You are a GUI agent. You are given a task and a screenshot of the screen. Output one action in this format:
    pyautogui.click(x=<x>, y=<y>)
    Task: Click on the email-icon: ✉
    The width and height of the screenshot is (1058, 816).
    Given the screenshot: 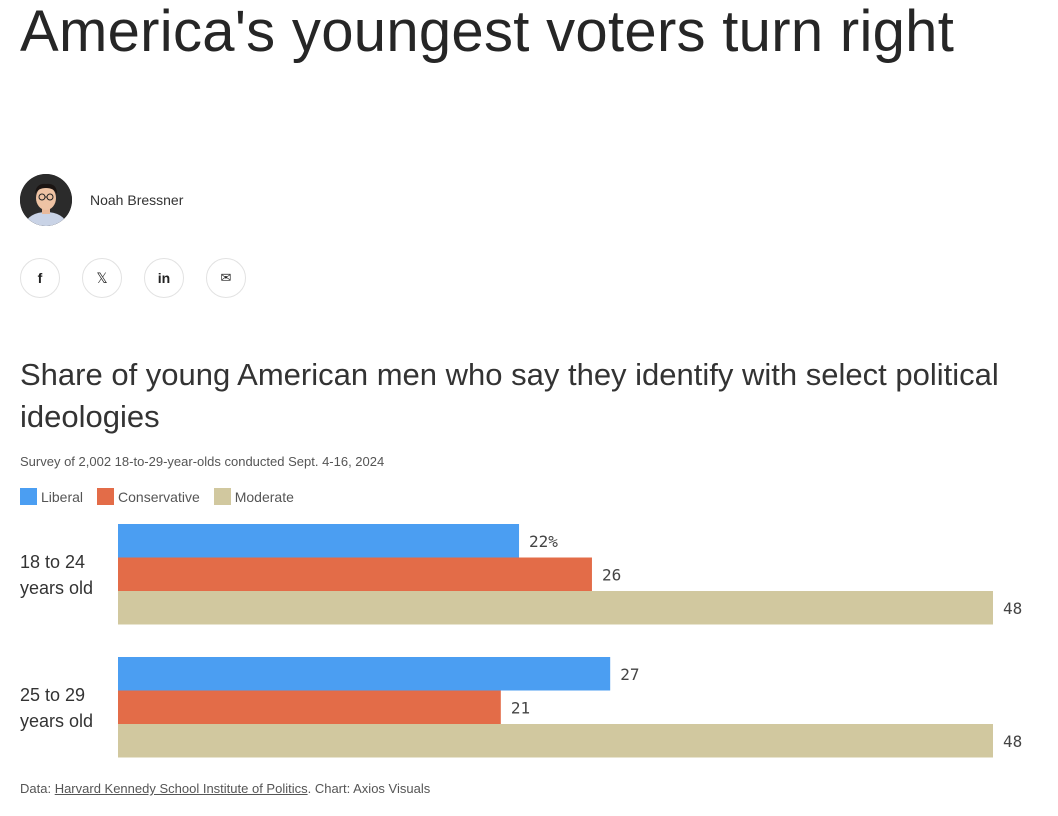 What is the action you would take?
    pyautogui.click(x=226, y=277)
    